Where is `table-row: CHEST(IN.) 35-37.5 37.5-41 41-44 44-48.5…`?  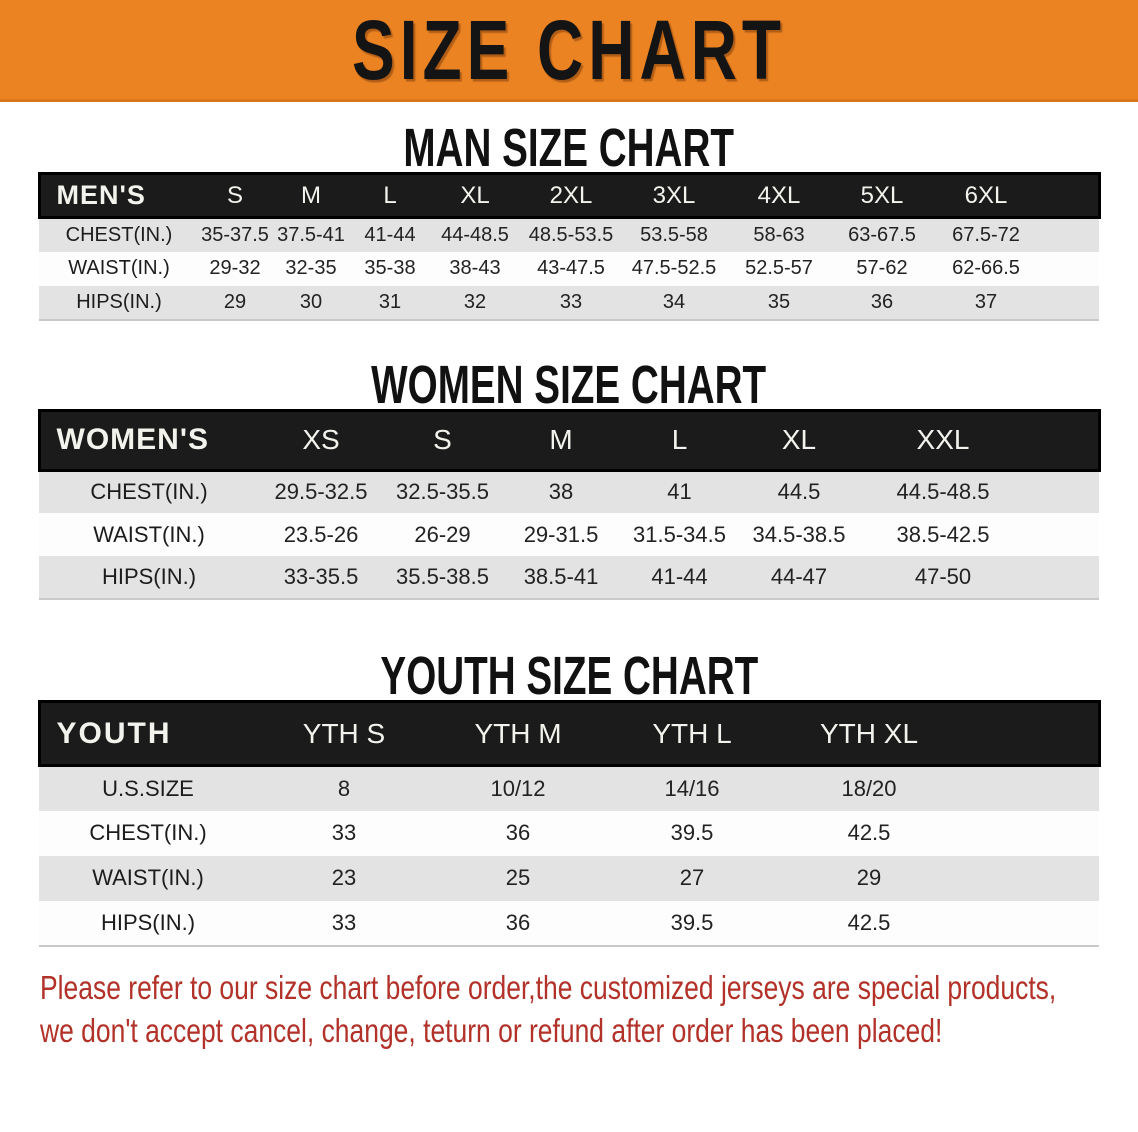
table-row: CHEST(IN.) 35-37.5 37.5-41 41-44 44-48.5… is located at coordinates (569, 234).